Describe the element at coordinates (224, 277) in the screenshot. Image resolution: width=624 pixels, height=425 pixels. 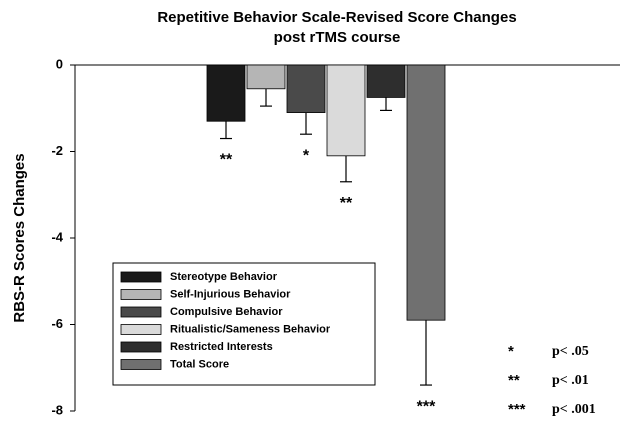
I see `legend-label: Stereotype Behavior` at that location.